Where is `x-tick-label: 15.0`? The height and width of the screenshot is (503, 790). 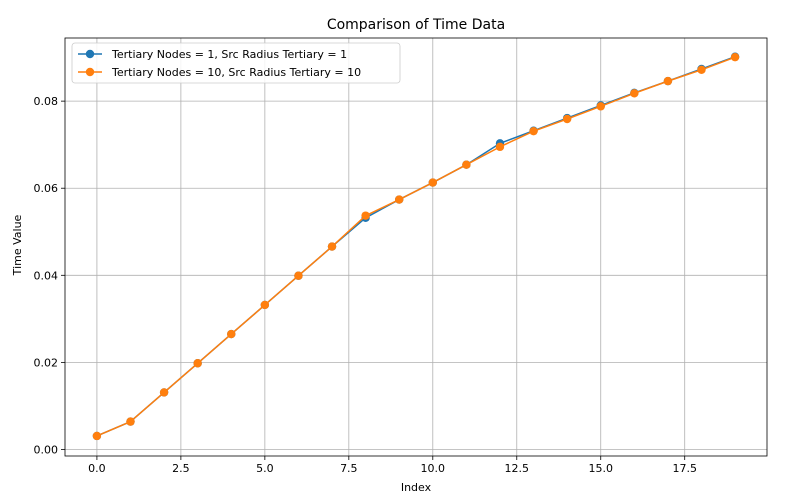
x-tick-label: 15.0 is located at coordinates (600, 468).